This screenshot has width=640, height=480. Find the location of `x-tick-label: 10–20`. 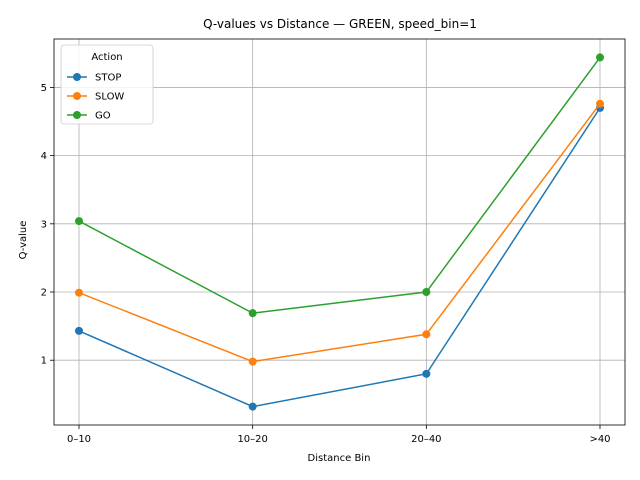

x-tick-label: 10–20 is located at coordinates (252, 439).